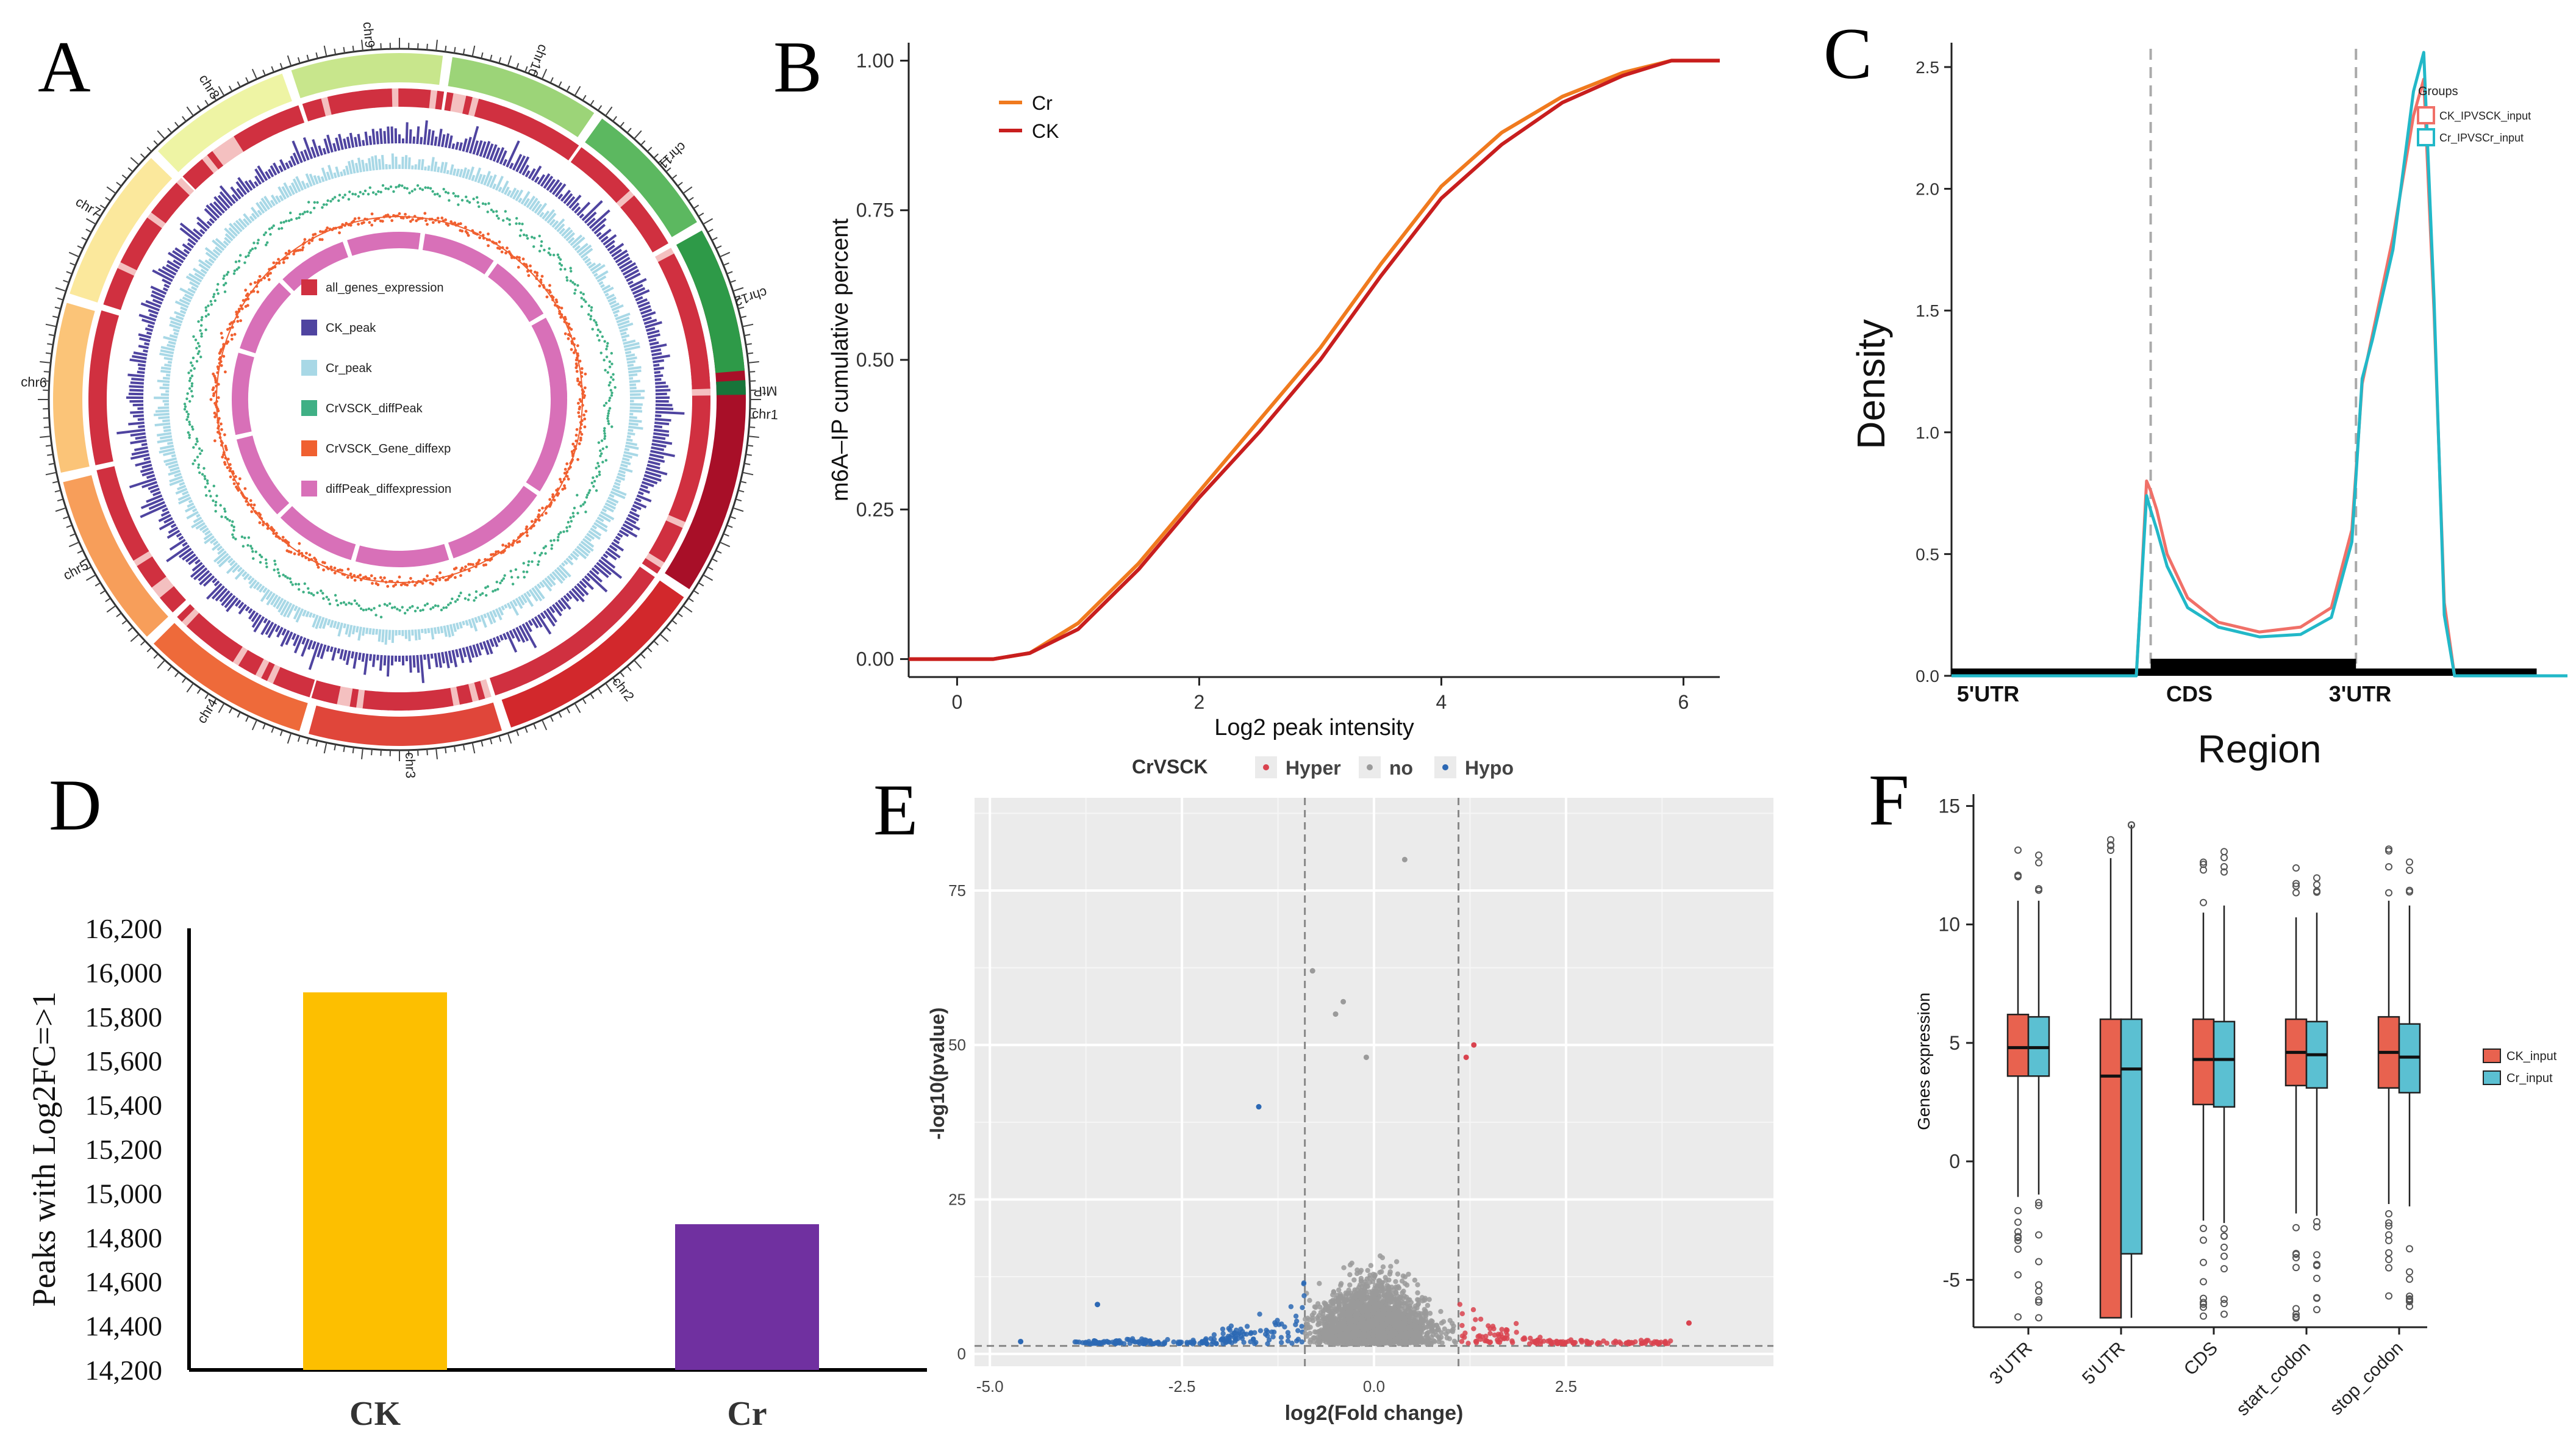  I want to click on y-tick-label: 0, so click(961, 1354).